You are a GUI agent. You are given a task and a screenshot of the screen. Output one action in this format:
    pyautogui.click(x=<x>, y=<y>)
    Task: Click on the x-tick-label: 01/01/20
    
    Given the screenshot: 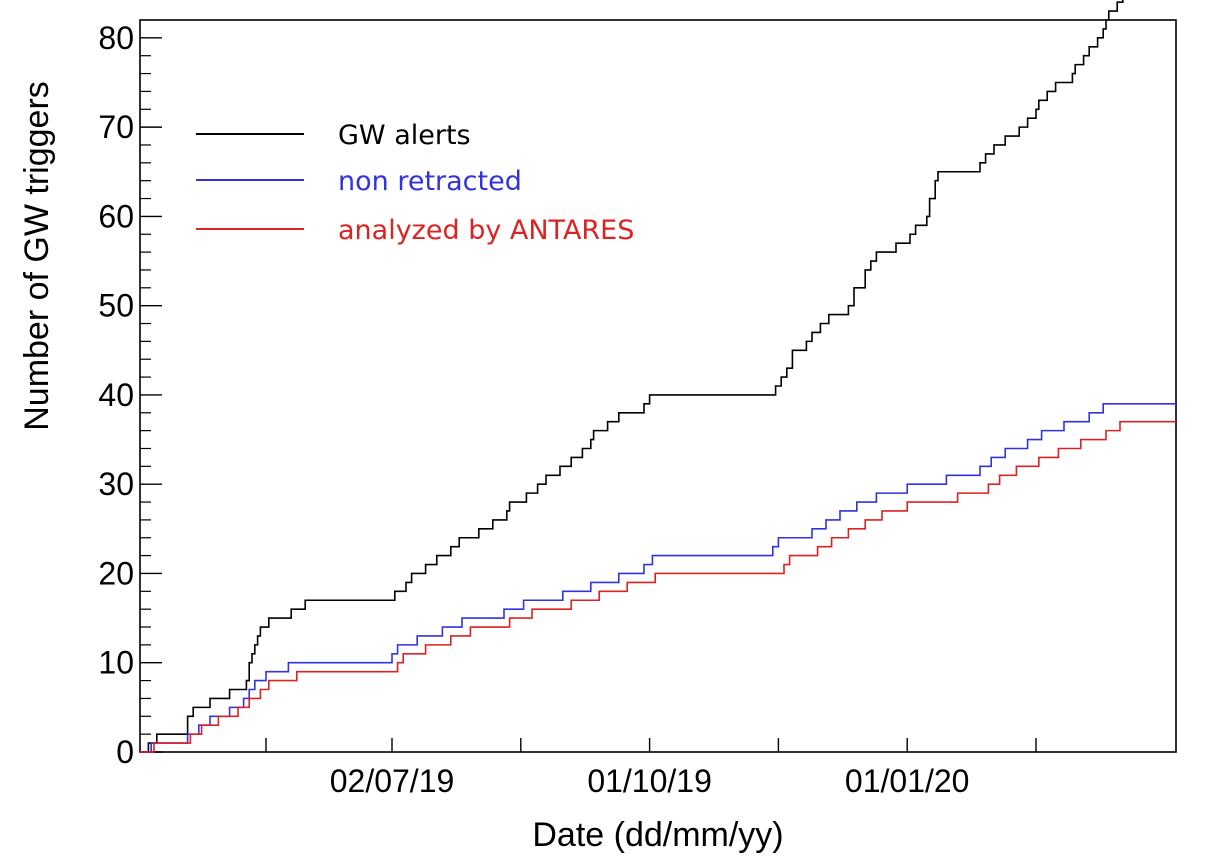 What is the action you would take?
    pyautogui.click(x=907, y=781)
    